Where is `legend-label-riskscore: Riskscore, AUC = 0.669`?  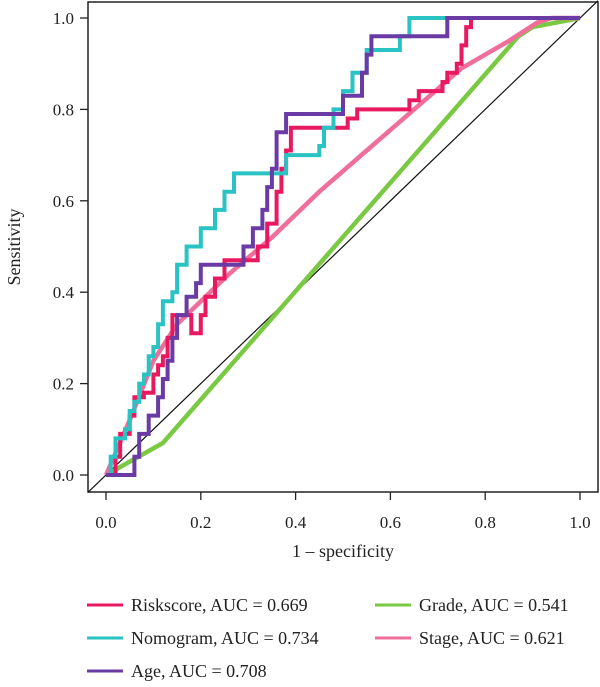 legend-label-riskscore: Riskscore, AUC = 0.669 is located at coordinates (219, 605).